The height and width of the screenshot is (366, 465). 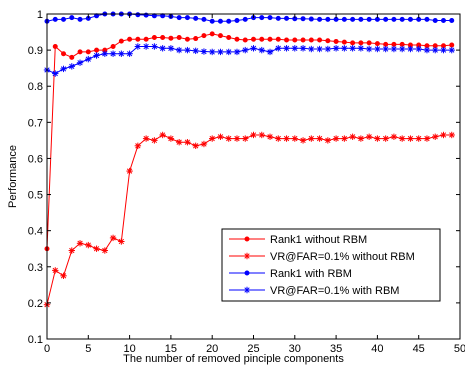 I want to click on y-tick-label: 1, so click(x=40, y=15).